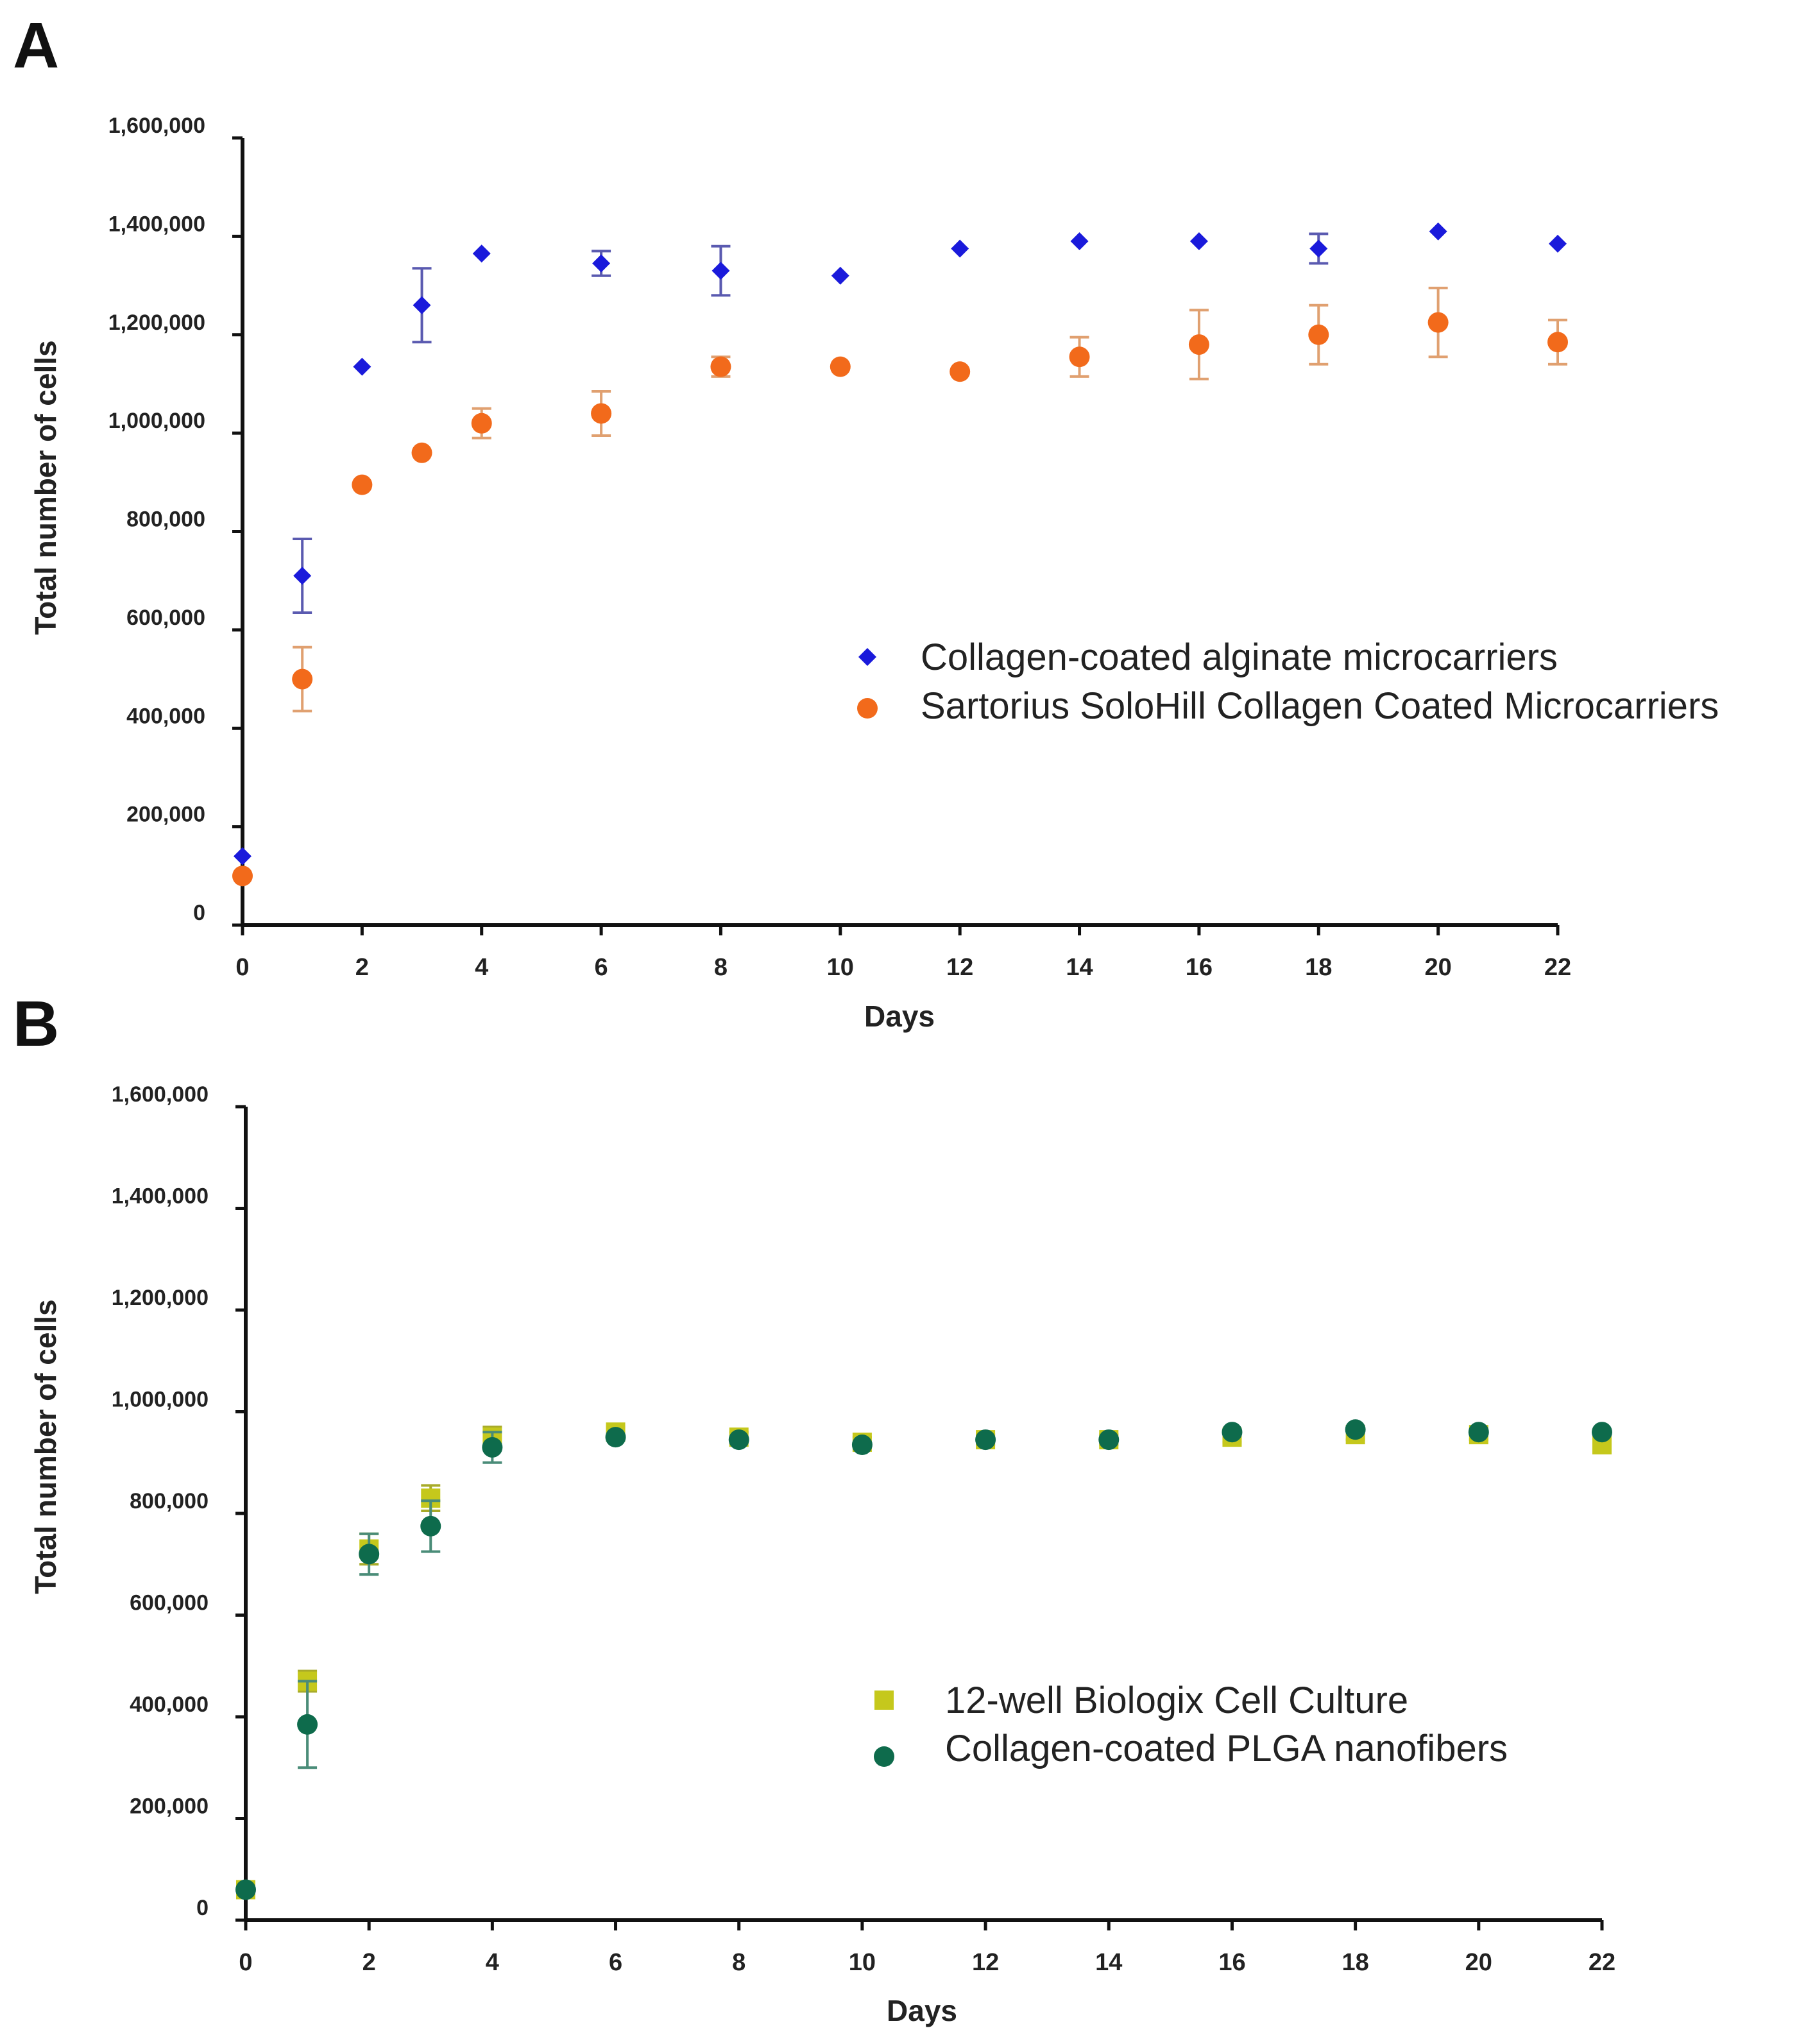 Image resolution: width=1806 pixels, height=2044 pixels. What do you see at coordinates (156, 323) in the screenshot?
I see `y-tick-label: 1,200,000` at bounding box center [156, 323].